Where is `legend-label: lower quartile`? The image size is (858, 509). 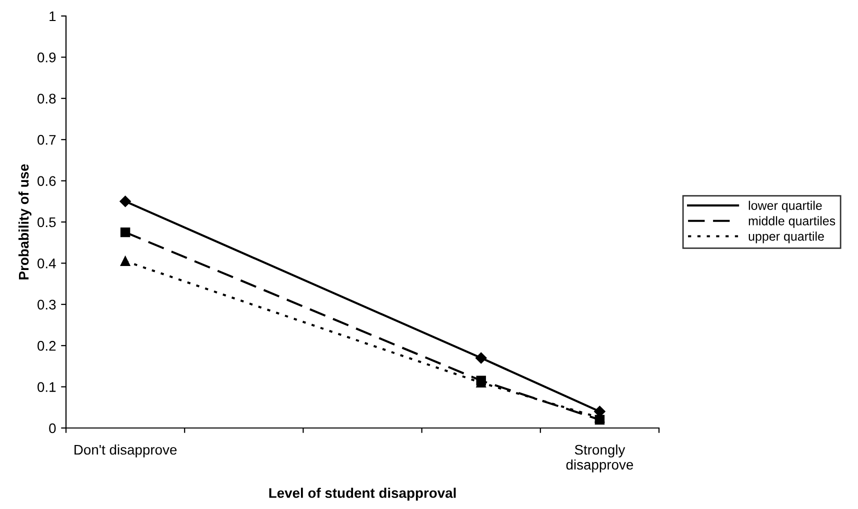 legend-label: lower quartile is located at coordinates (785, 206).